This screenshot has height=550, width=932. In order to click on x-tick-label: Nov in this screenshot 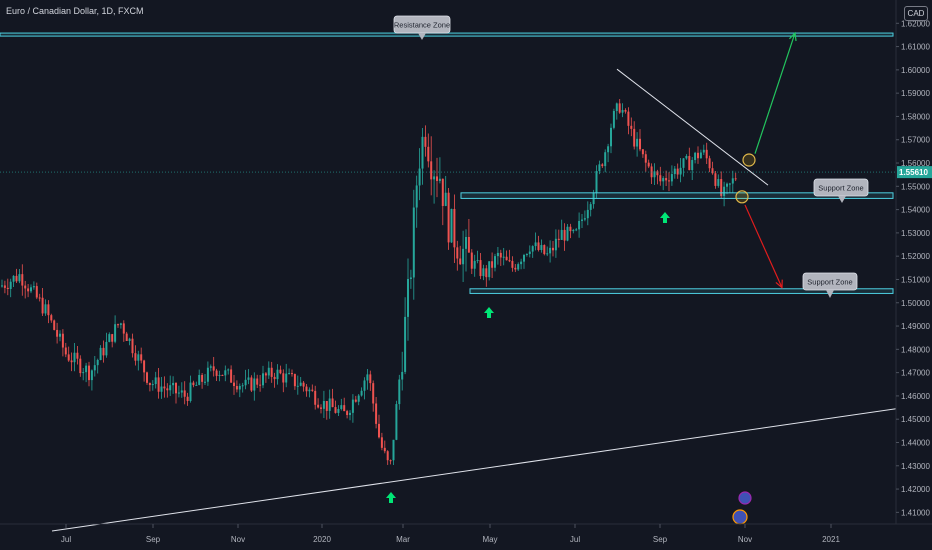, I will do `click(745, 539)`.